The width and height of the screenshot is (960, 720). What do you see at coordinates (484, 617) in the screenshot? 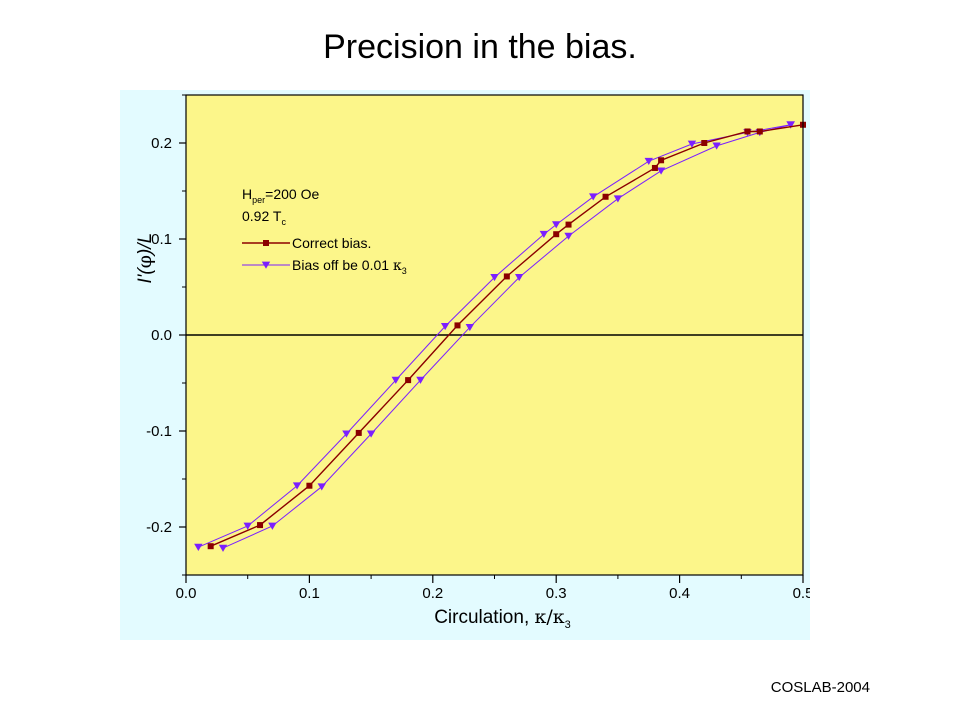
I see `x-axis-label-text: Circulation,` at bounding box center [484, 617].